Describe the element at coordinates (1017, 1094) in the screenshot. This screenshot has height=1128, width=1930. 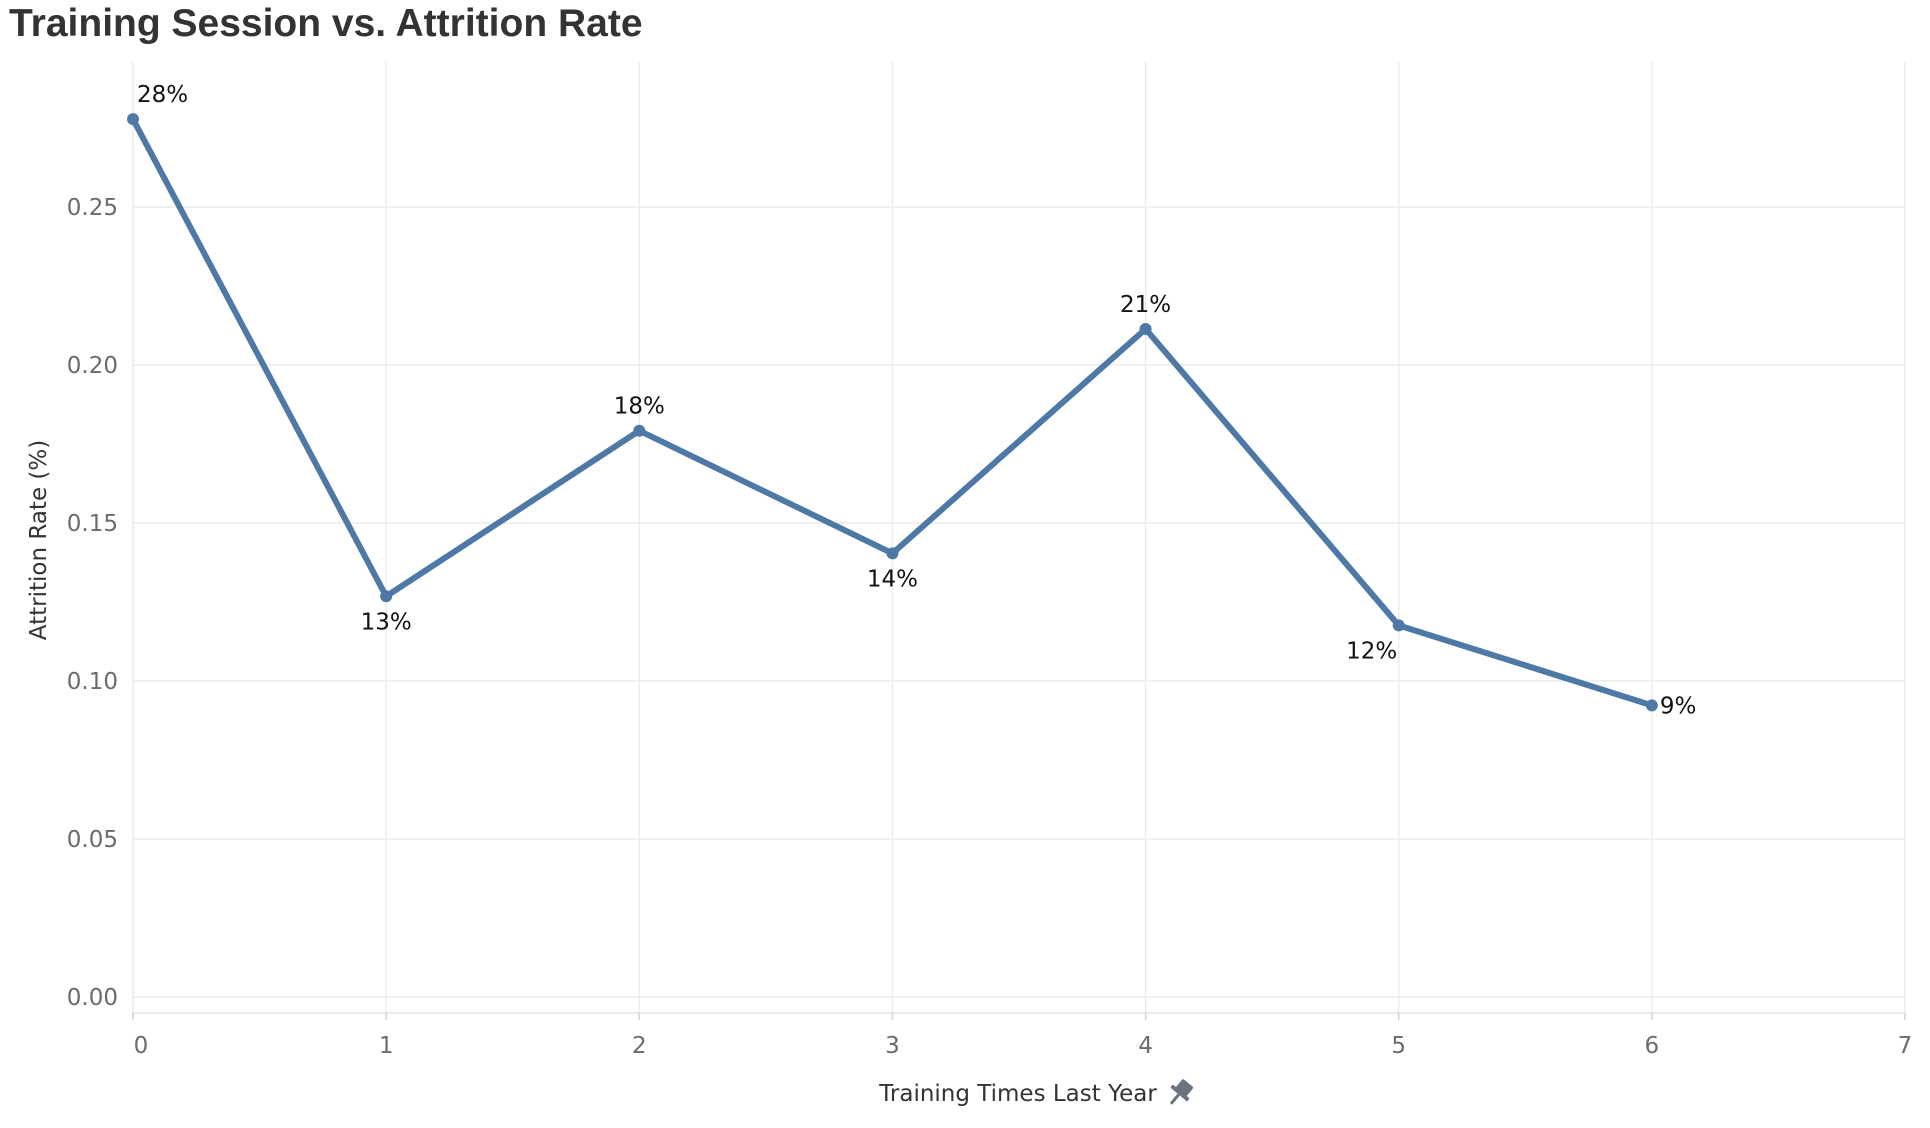
I see `x-axis-label: Training Times Last Year` at that location.